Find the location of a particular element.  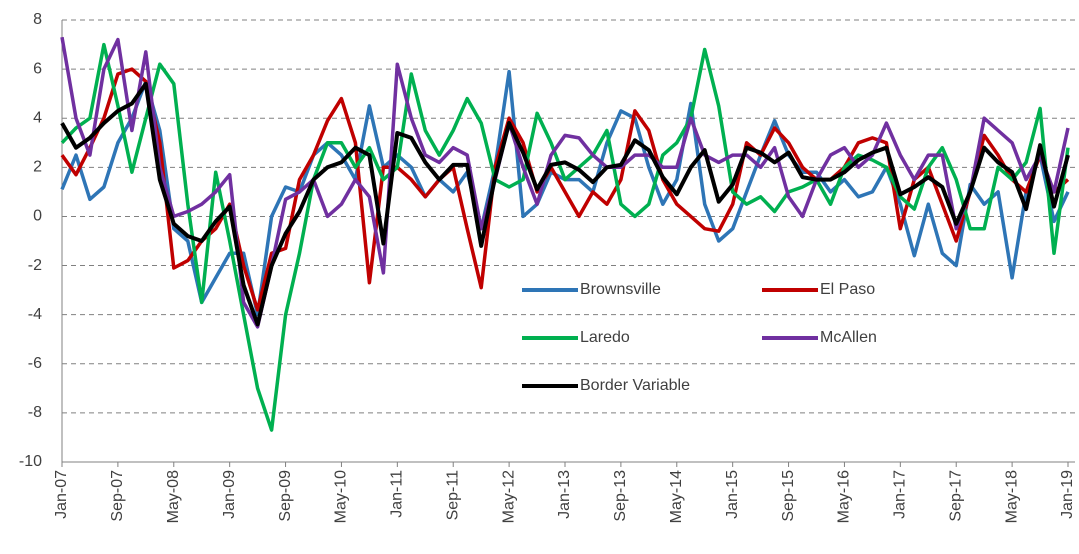

x-tick-label: Sep-17 is located at coordinates (955, 496).